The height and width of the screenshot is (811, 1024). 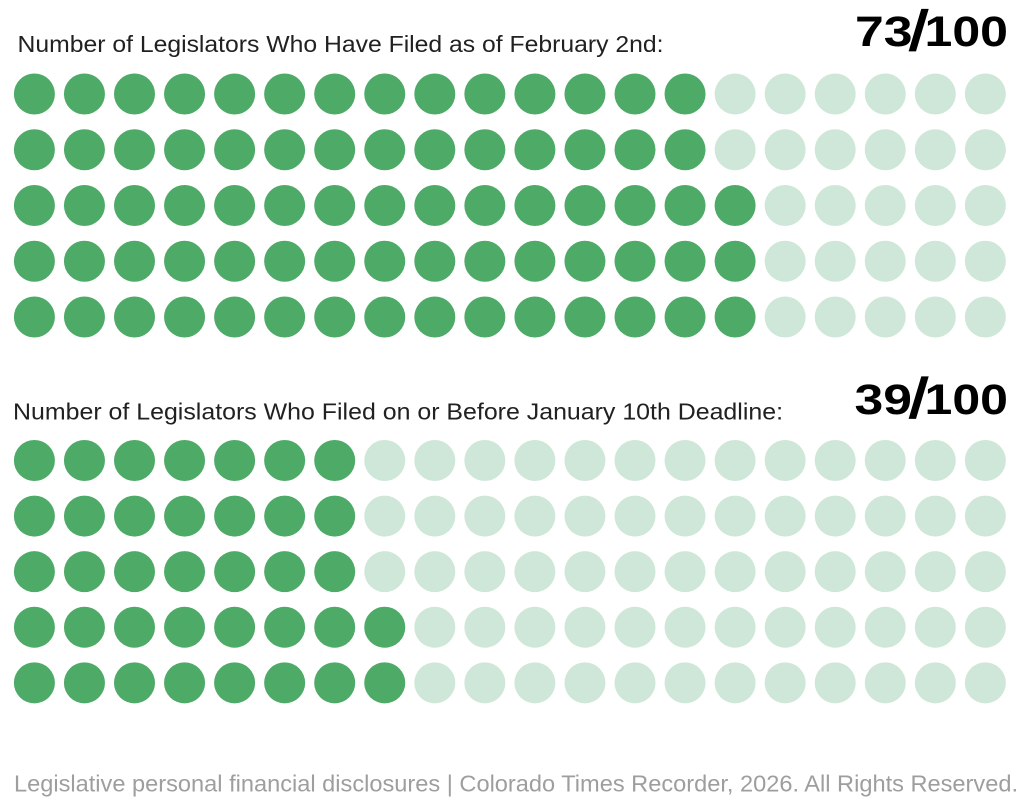 I want to click on svg-text: 73, so click(x=884, y=32).